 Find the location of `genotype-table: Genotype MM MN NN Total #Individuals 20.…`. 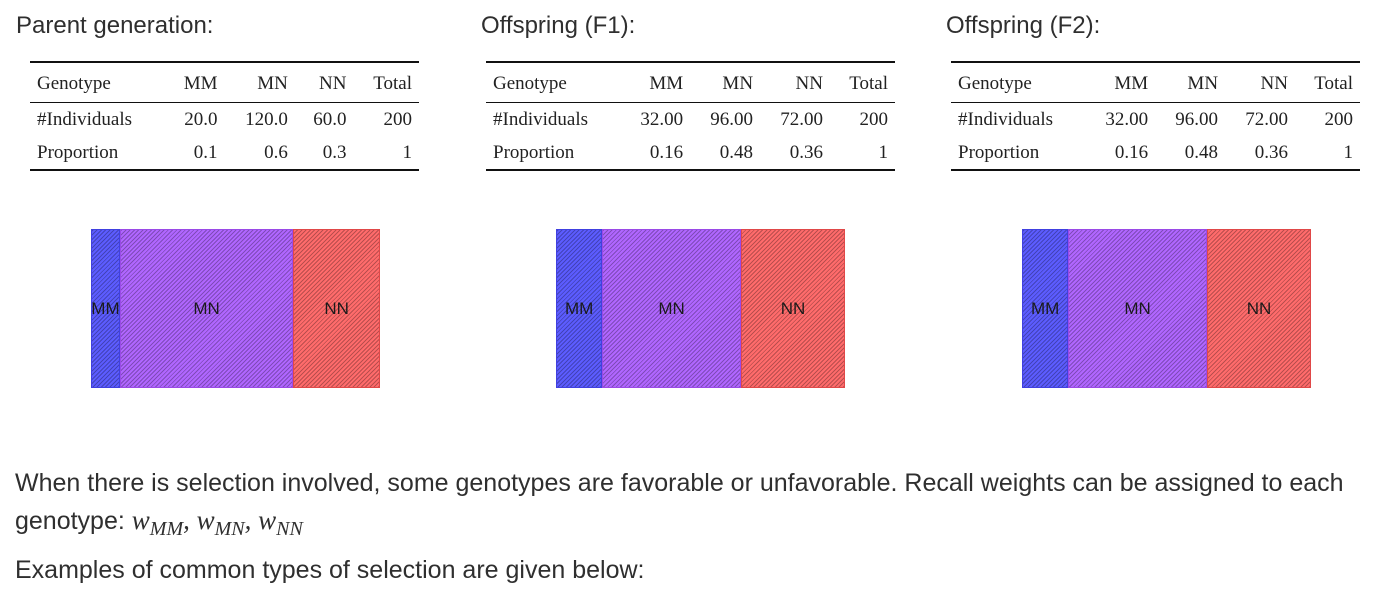

genotype-table: Genotype MM MN NN Total #Individuals 20.… is located at coordinates (224, 116).